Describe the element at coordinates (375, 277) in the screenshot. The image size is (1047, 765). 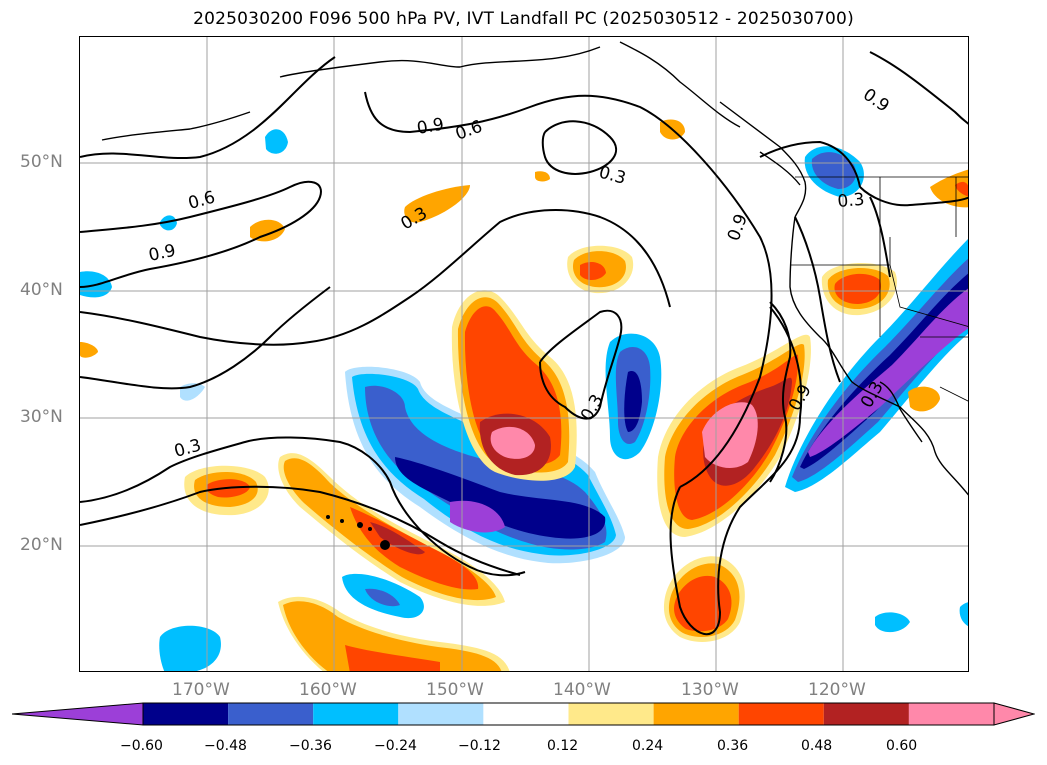
I see `contour-0.6-long` at that location.